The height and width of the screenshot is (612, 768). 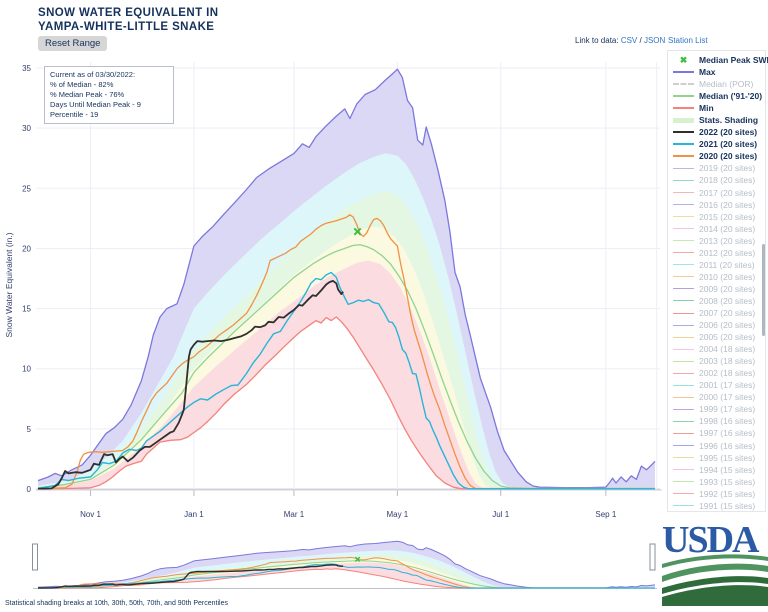 I want to click on station-list-link: Station List, so click(x=688, y=40).